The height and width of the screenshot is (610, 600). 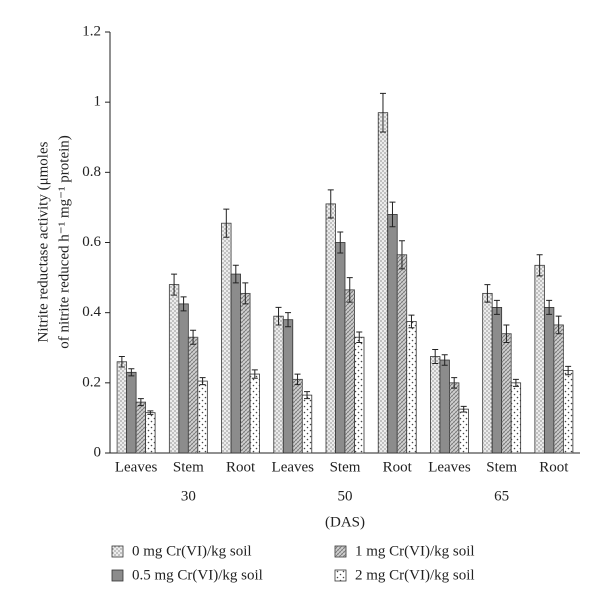 What do you see at coordinates (501, 496) in the screenshot?
I see `group-label: 65` at bounding box center [501, 496].